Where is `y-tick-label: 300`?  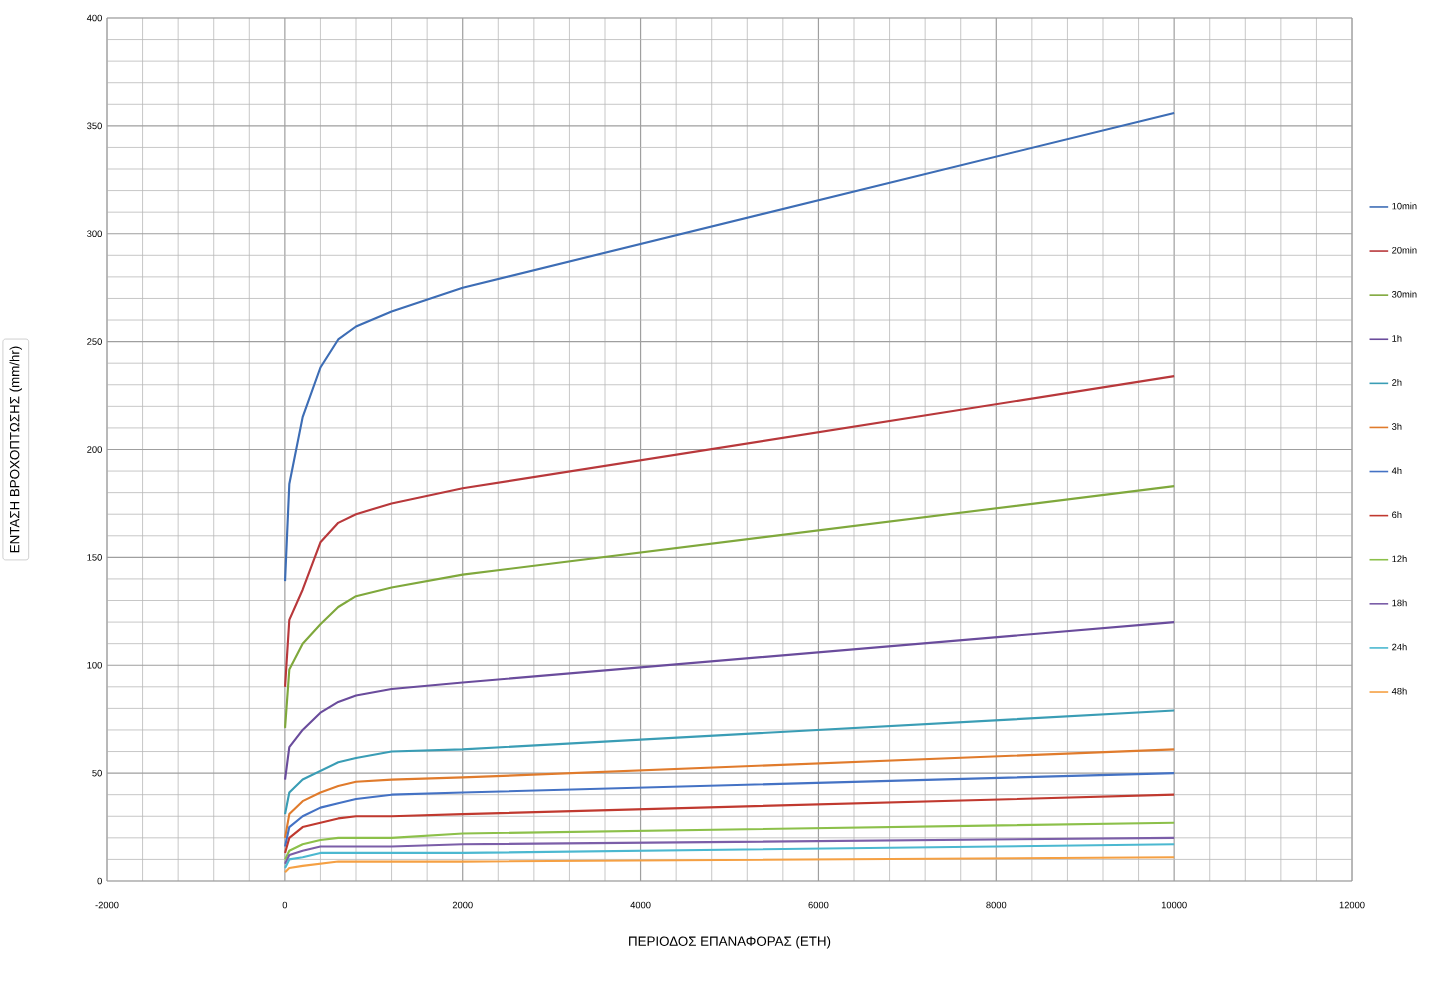 y-tick-label: 300 is located at coordinates (94, 234).